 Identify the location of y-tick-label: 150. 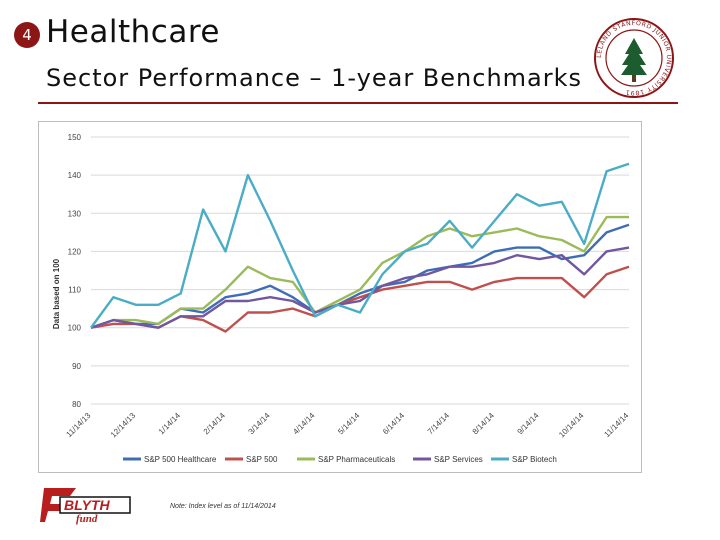
(75, 137).